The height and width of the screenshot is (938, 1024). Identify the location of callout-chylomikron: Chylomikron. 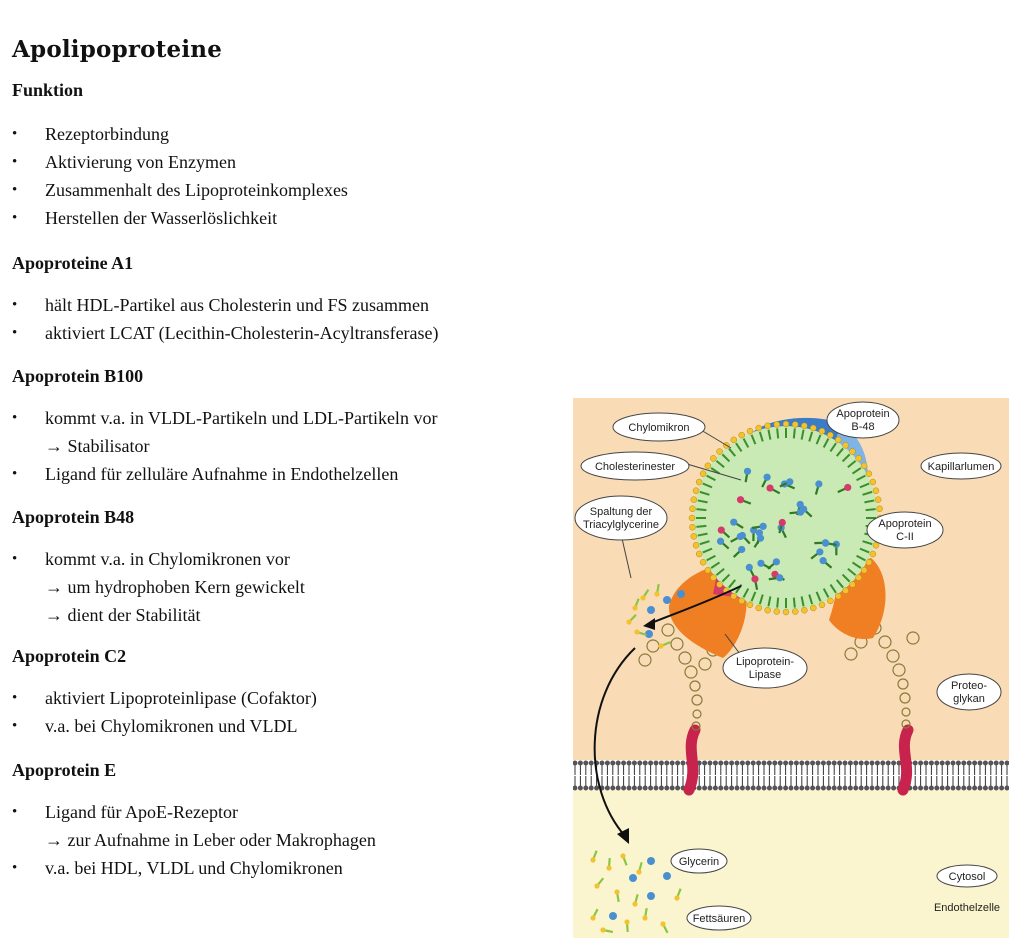
(672, 430).